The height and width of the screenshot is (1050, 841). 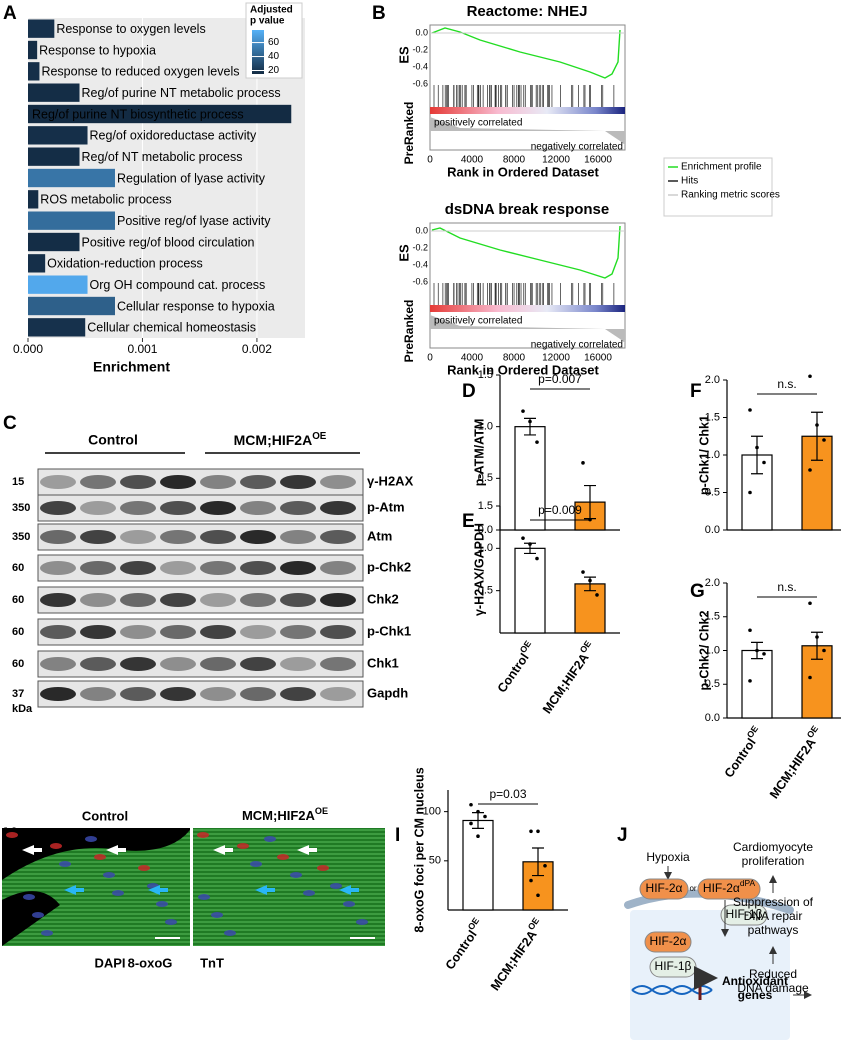 I want to click on kda-label: 15, so click(x=18, y=482).